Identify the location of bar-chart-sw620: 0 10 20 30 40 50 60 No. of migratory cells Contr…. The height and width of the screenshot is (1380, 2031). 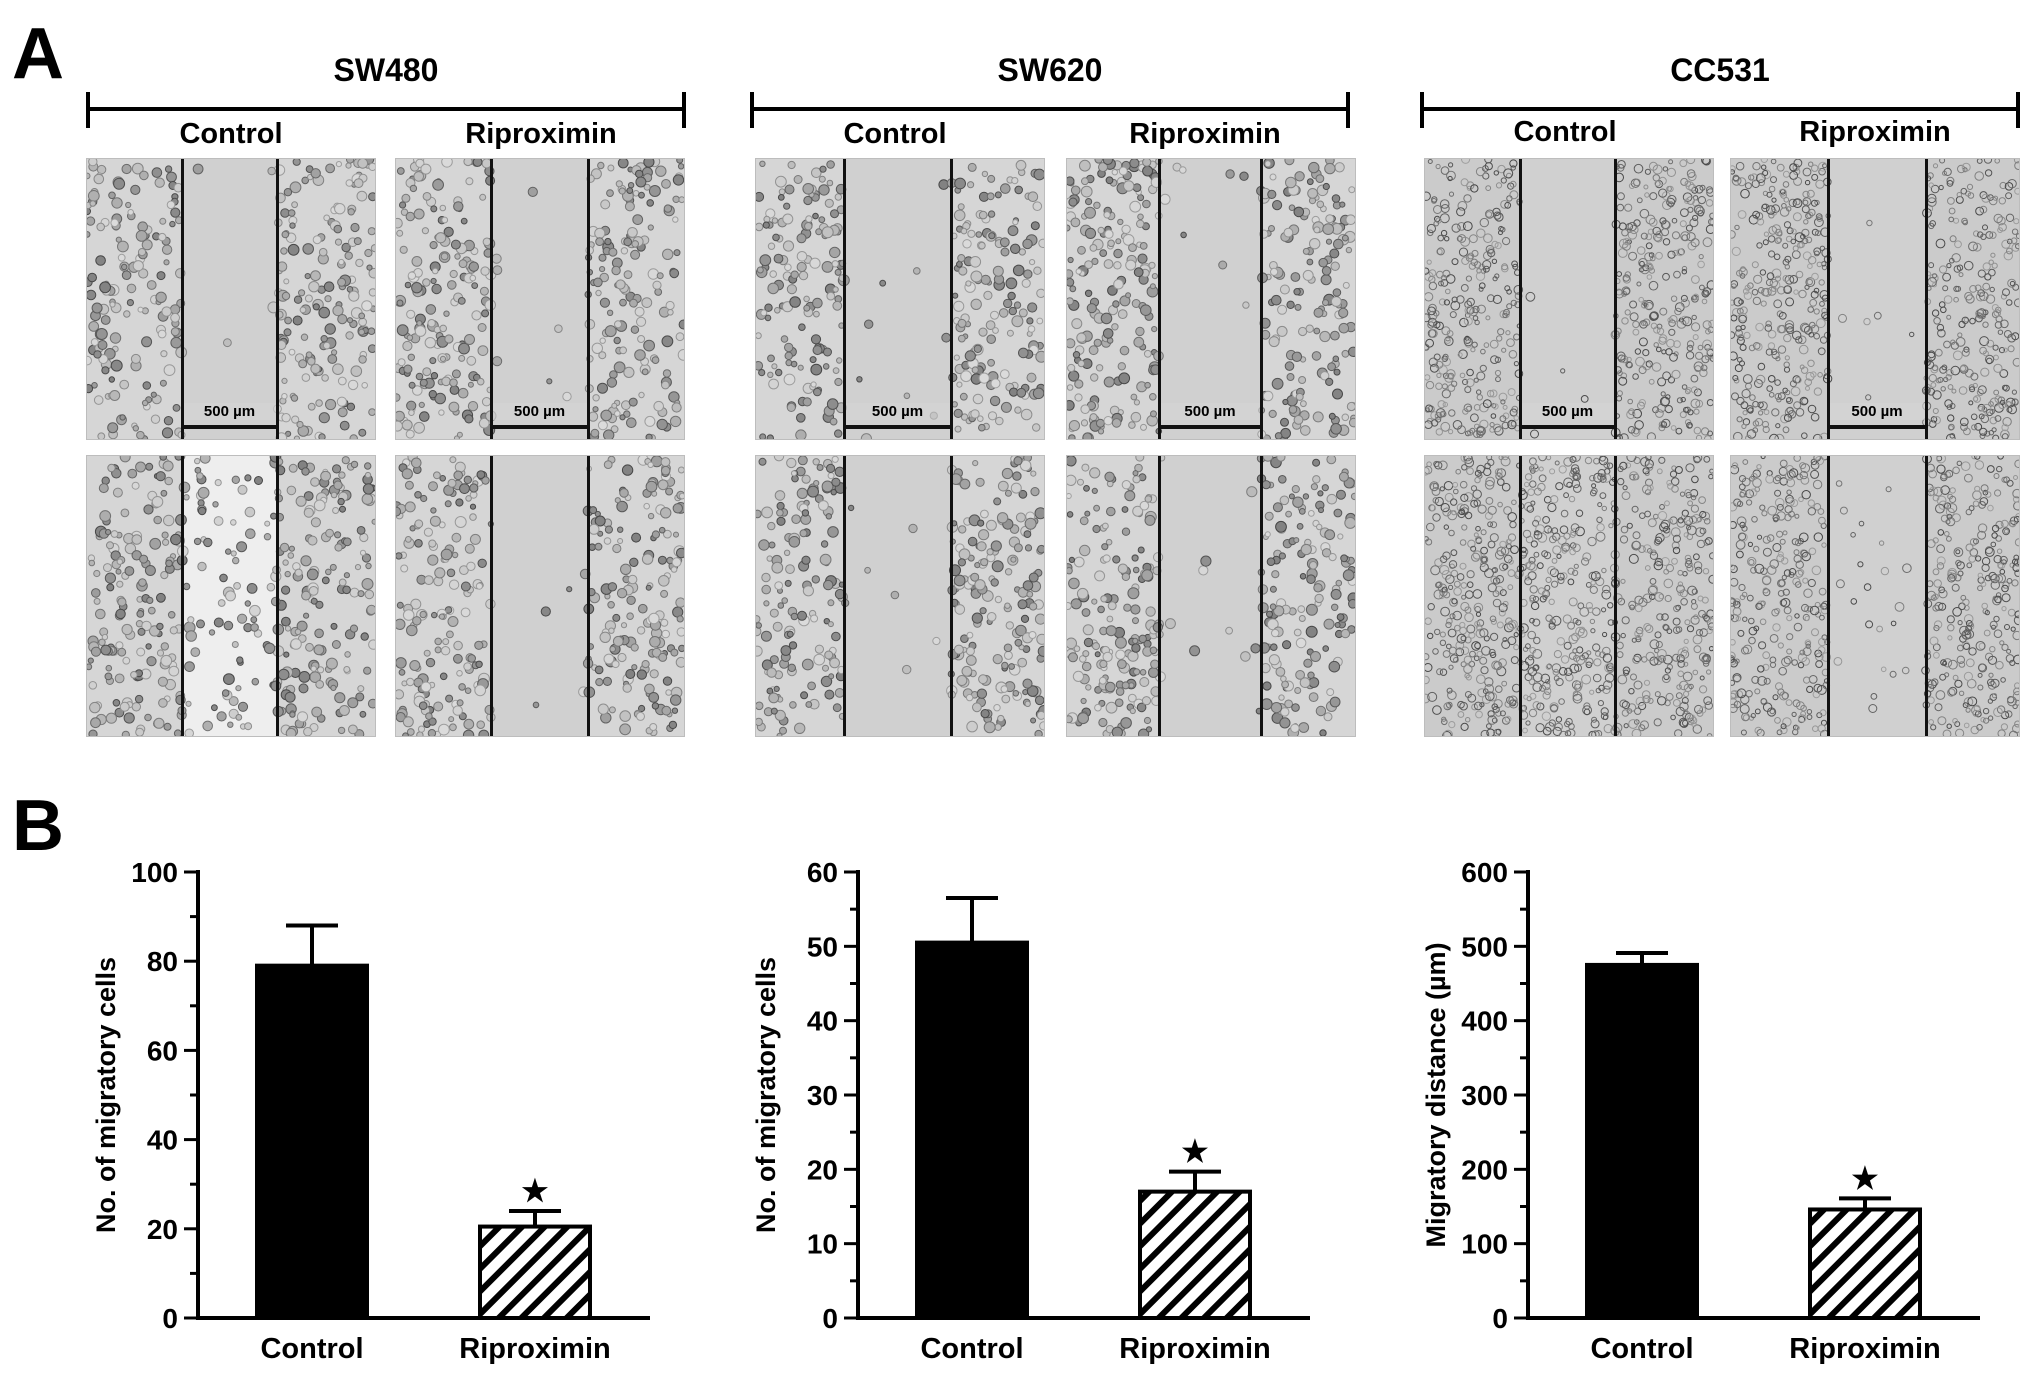
(1030, 1111).